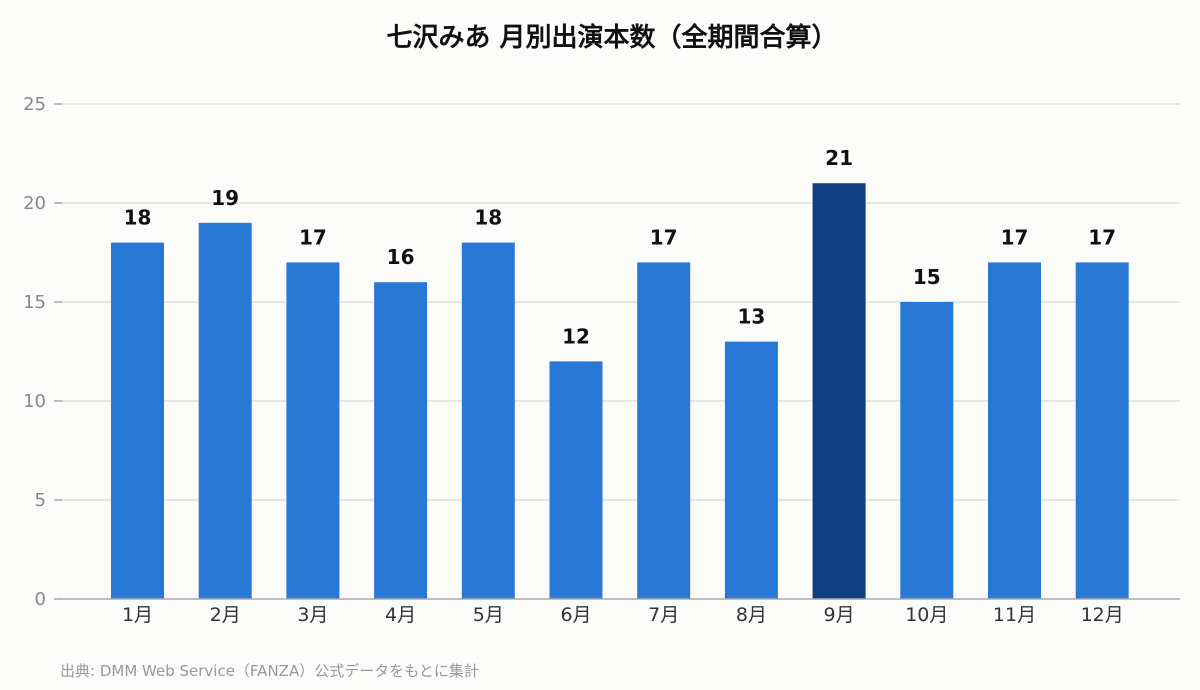 This screenshot has width=1200, height=690. What do you see at coordinates (312, 615) in the screenshot?
I see `x-tick-label: 3月` at bounding box center [312, 615].